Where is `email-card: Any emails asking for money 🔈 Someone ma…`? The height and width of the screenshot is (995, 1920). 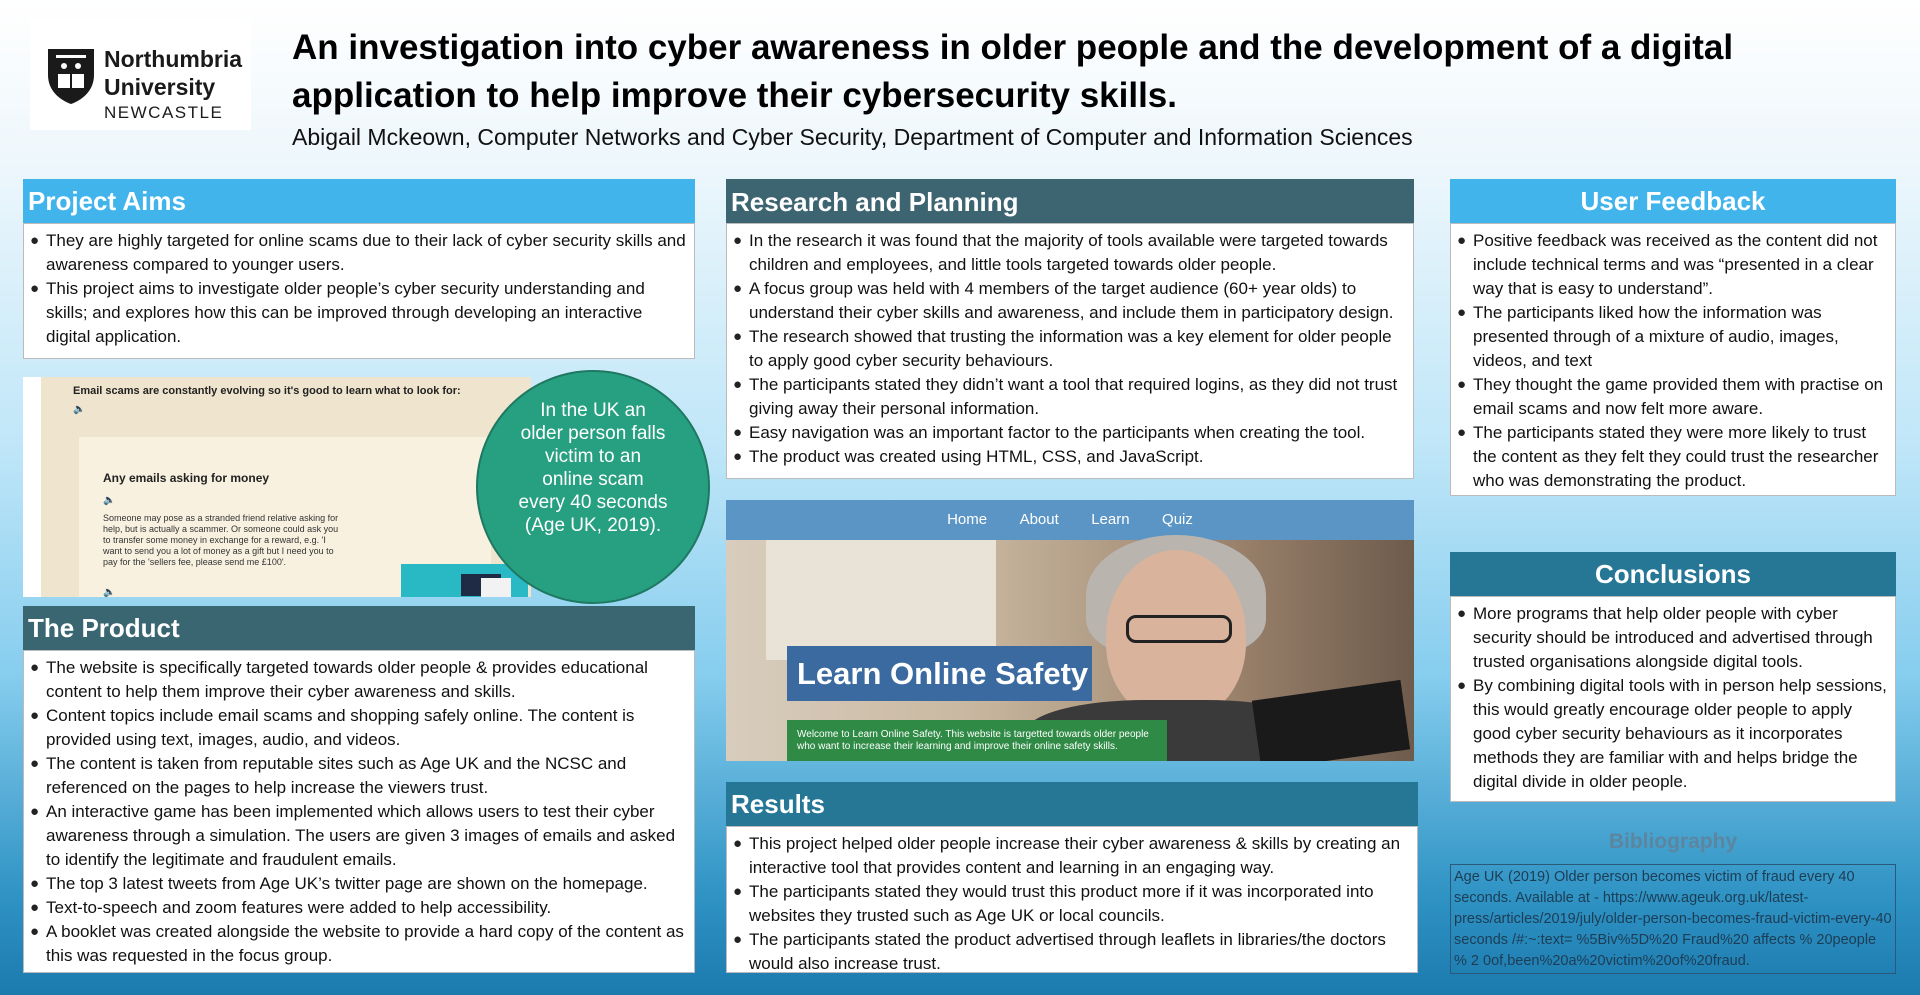 email-card: Any emails asking for money 🔈 Someone ma… is located at coordinates (303, 517).